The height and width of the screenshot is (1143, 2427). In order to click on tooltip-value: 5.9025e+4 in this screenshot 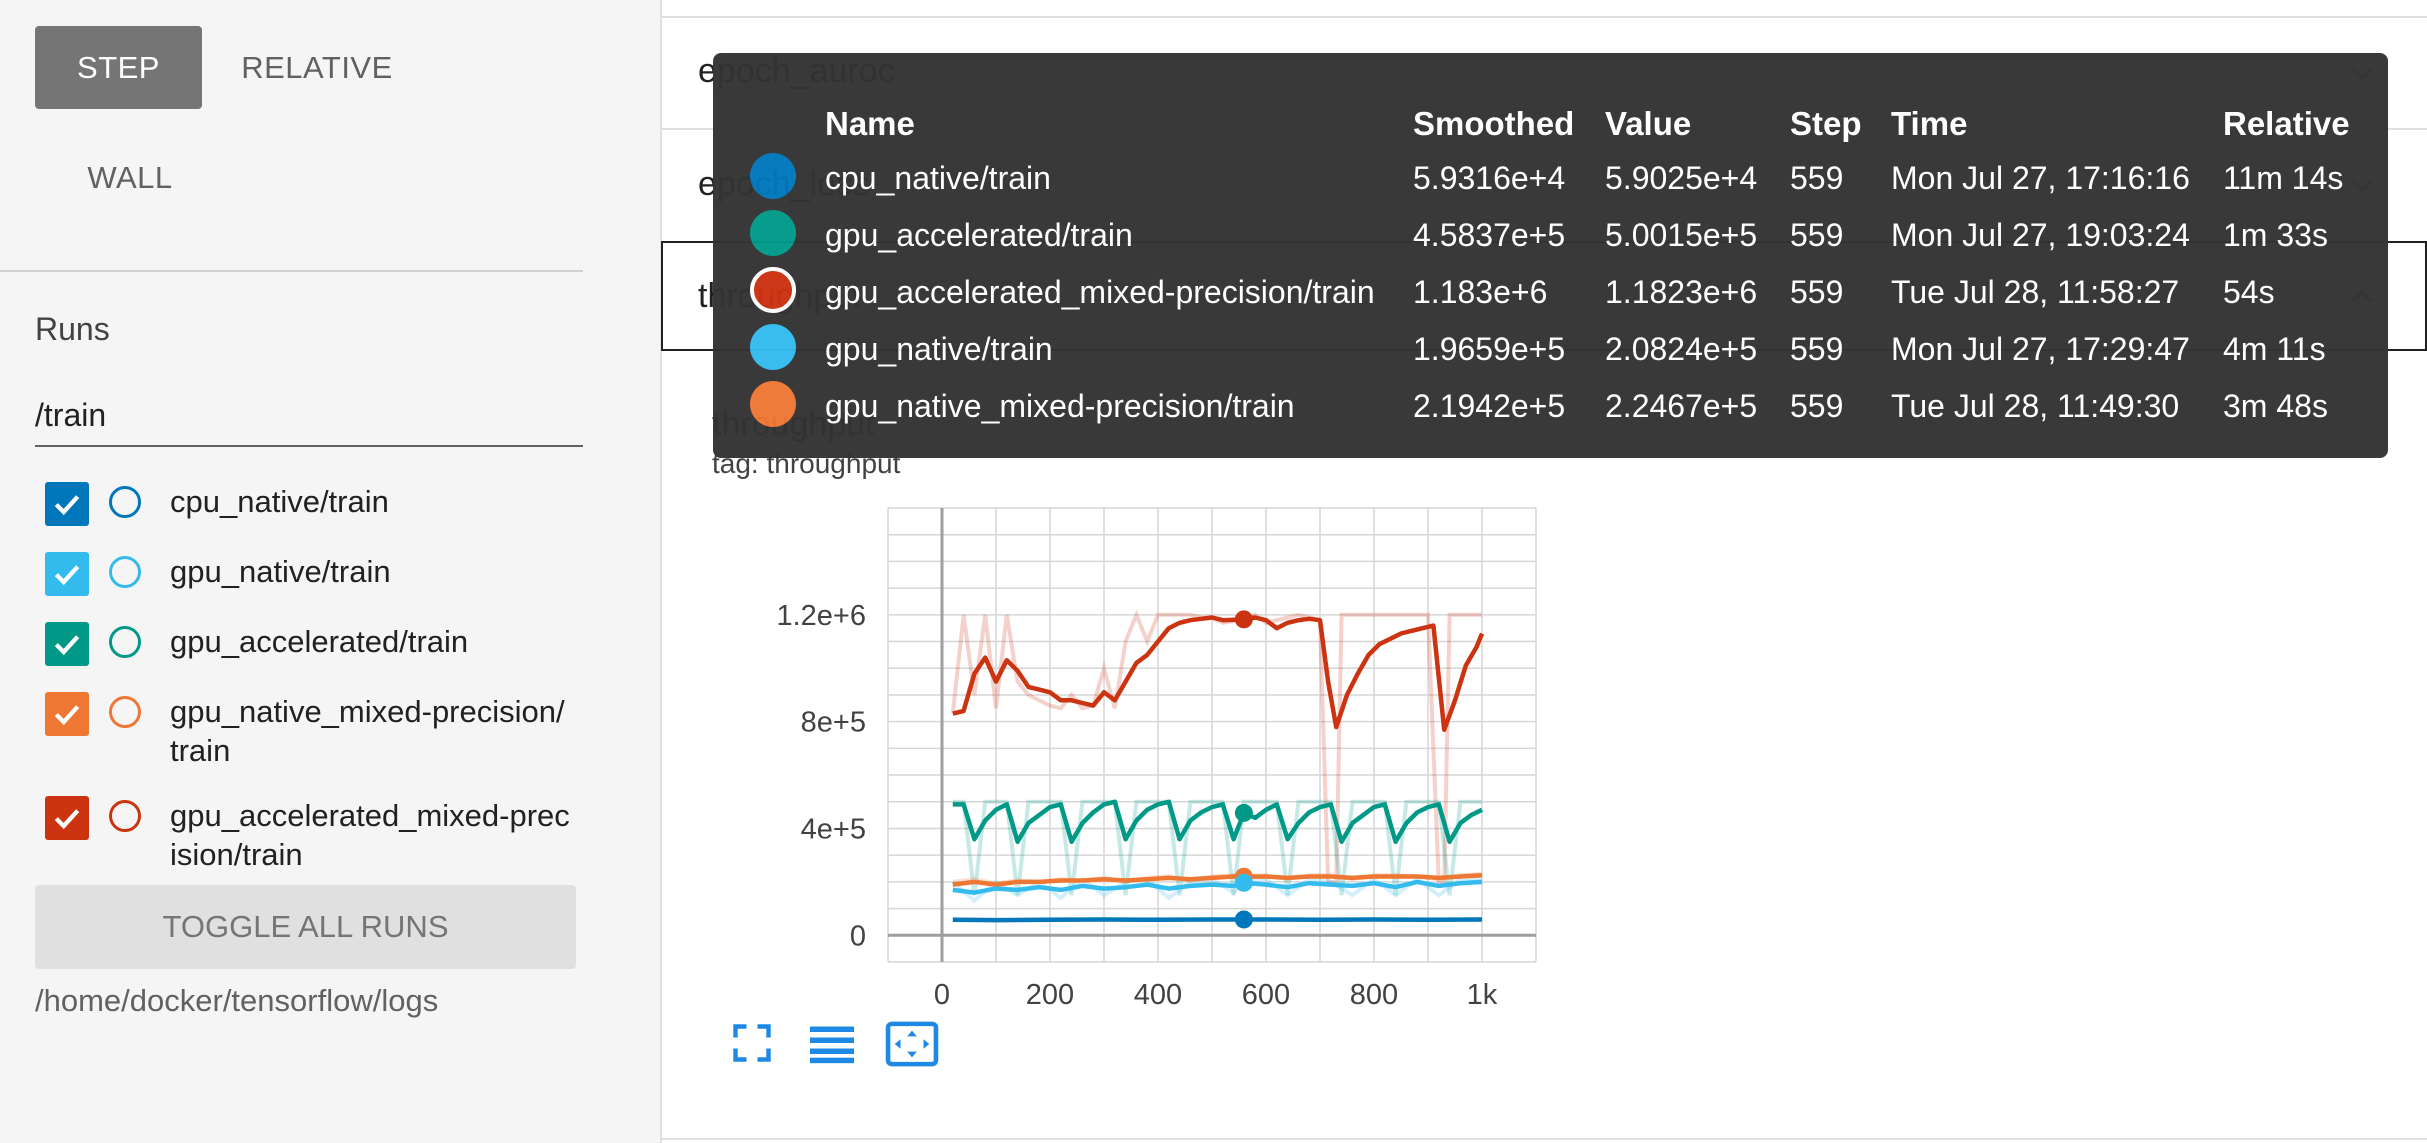, I will do `click(1681, 178)`.